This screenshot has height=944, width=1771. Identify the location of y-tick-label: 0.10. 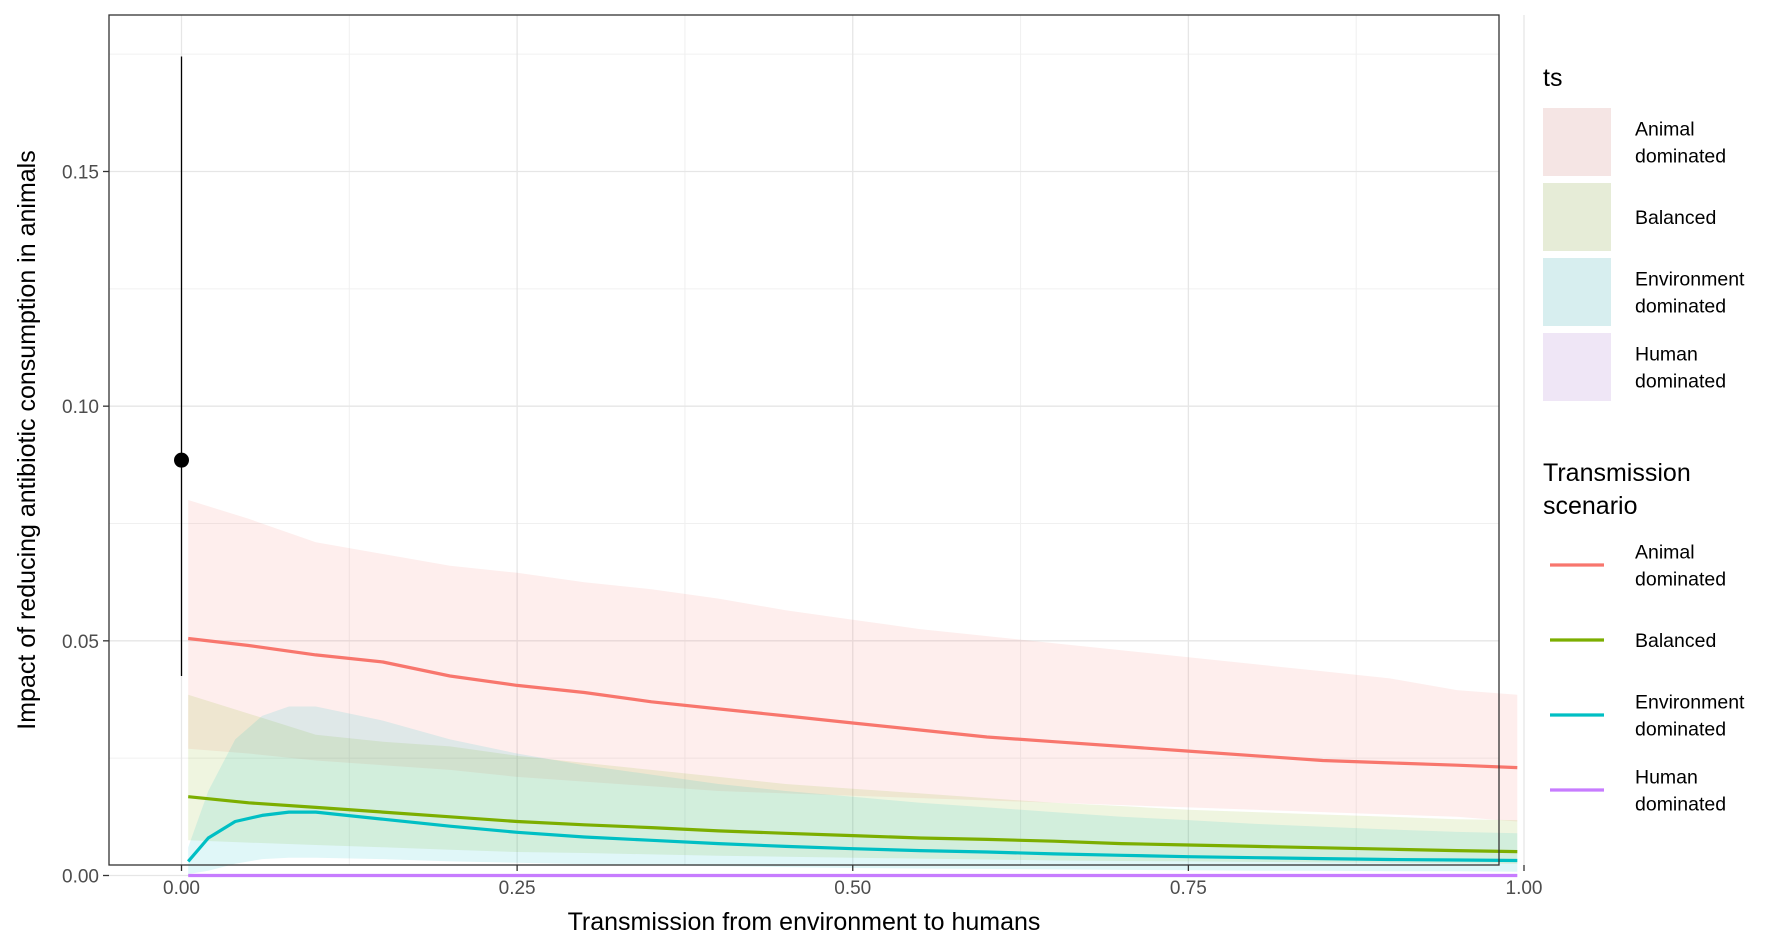
(80, 407).